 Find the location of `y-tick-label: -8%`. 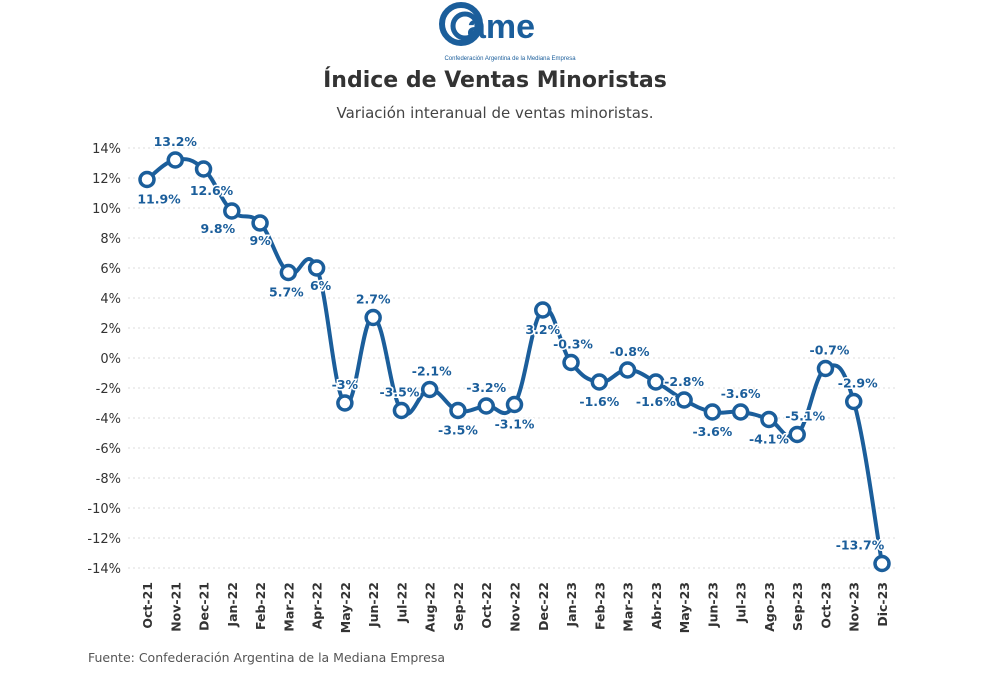

y-tick-label: -8% is located at coordinates (108, 479).